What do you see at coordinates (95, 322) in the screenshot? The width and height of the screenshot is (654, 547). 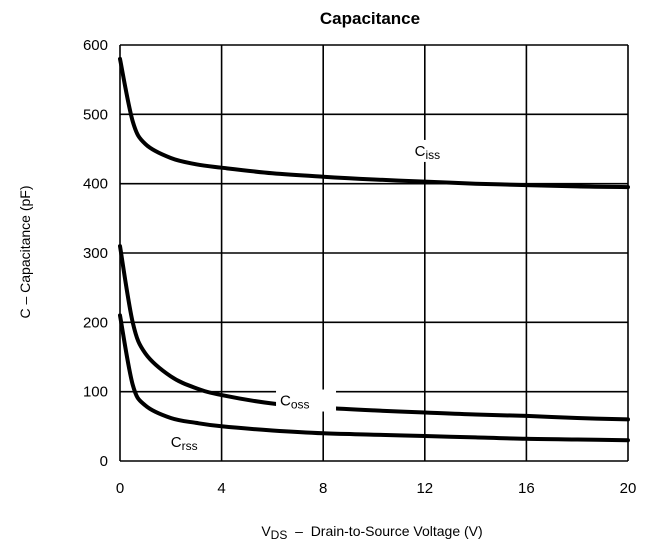 I see `y-tick-label-200: 200` at bounding box center [95, 322].